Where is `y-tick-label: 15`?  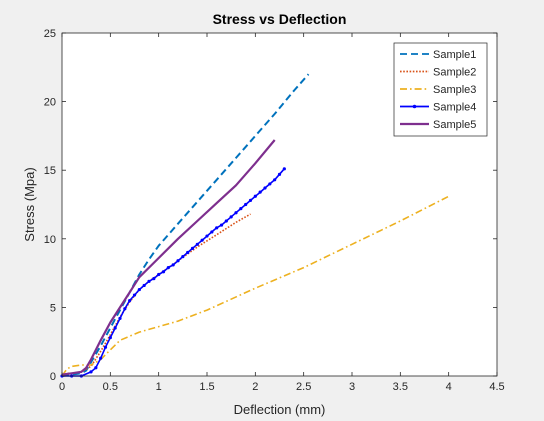
y-tick-label: 15 is located at coordinates (50, 171).